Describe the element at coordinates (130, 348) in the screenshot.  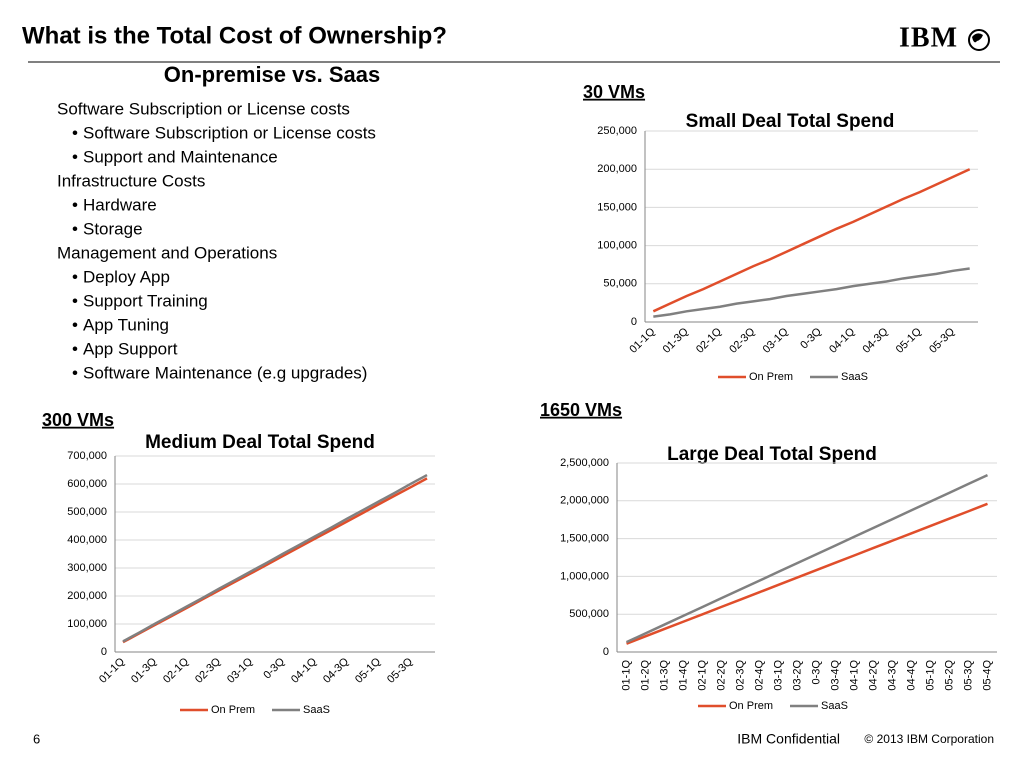
I see `bullet-item: App Support` at that location.